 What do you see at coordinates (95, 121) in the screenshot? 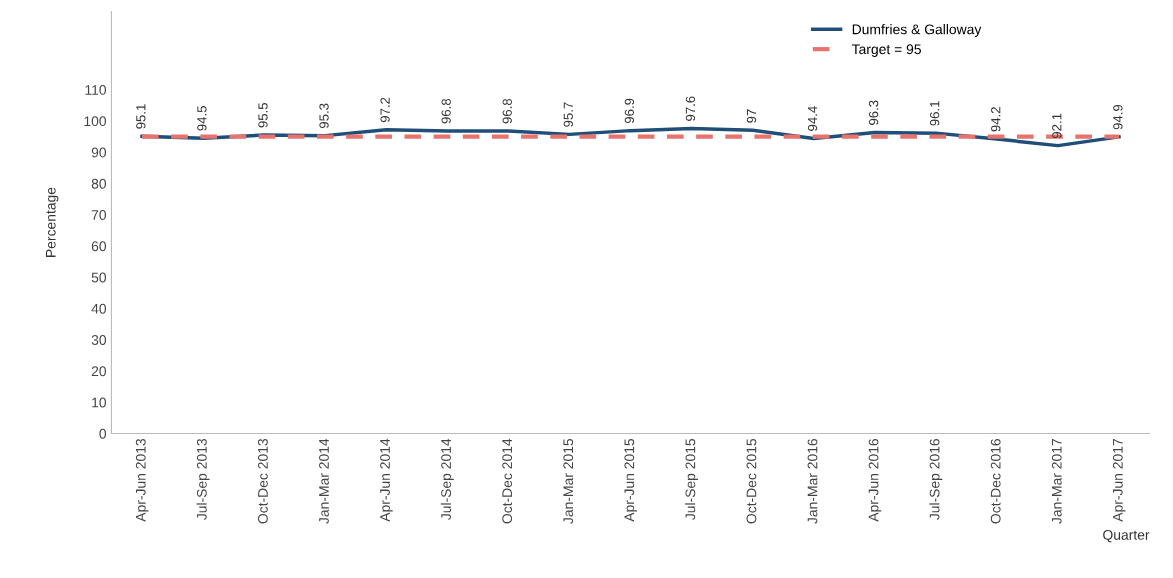
I see `y-tick-label: 100` at bounding box center [95, 121].